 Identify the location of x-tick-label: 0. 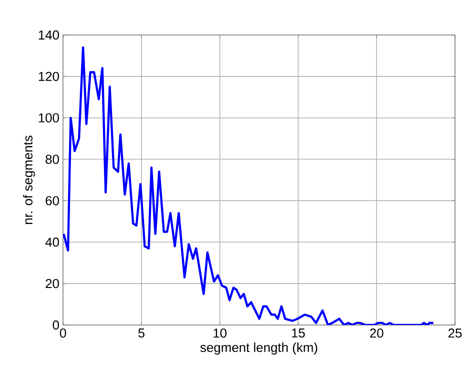
(63, 333).